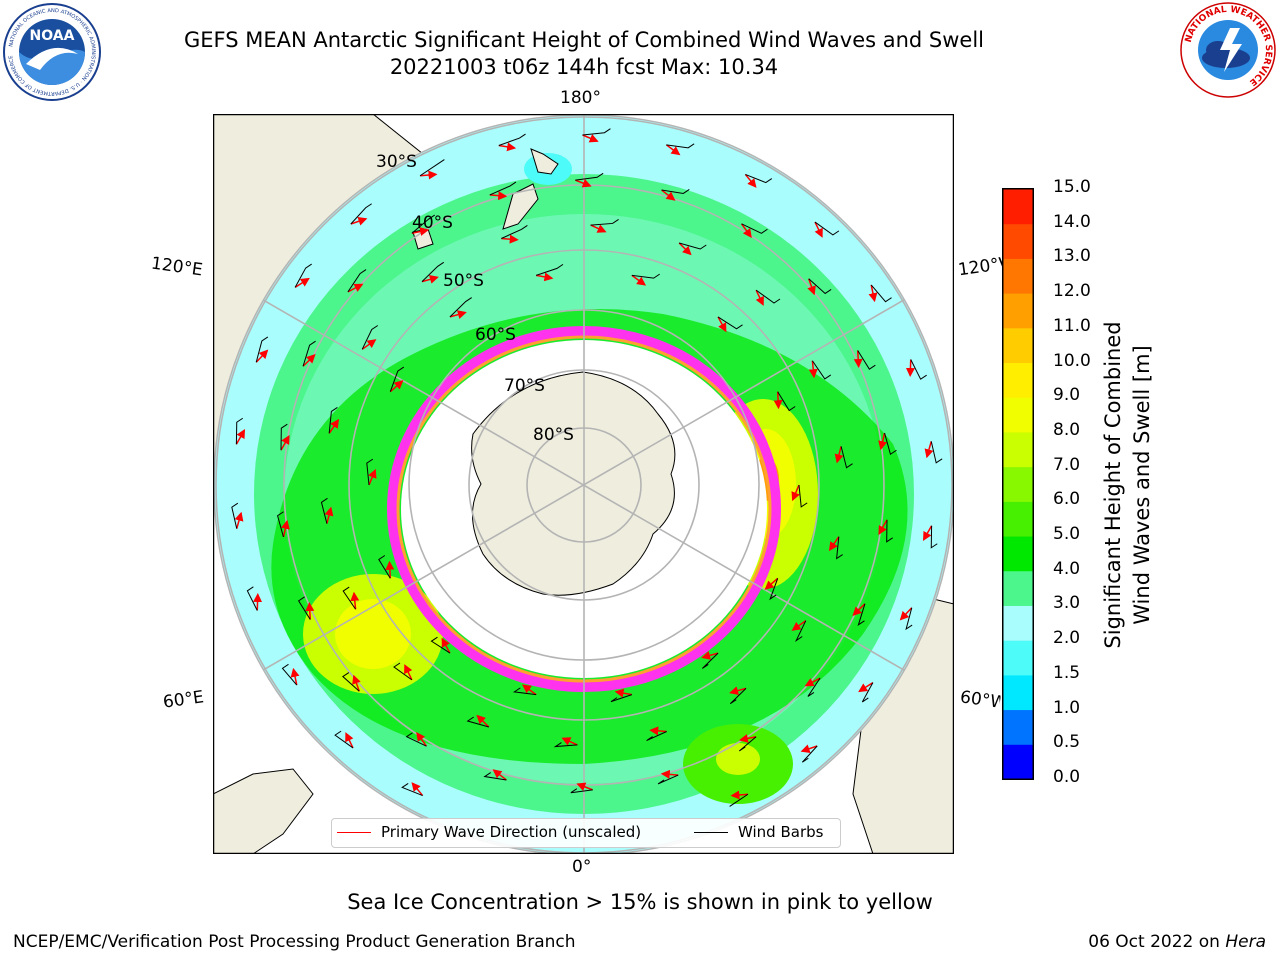 The image size is (1280, 960). Describe the element at coordinates (183, 700) in the screenshot. I see `lon-label-60e: 60°E` at that location.